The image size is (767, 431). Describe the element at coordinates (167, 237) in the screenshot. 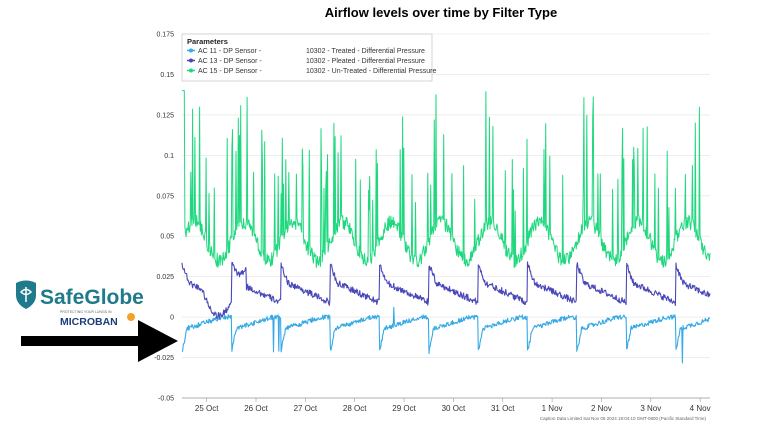

I see `y-tick-label: 0.05` at that location.